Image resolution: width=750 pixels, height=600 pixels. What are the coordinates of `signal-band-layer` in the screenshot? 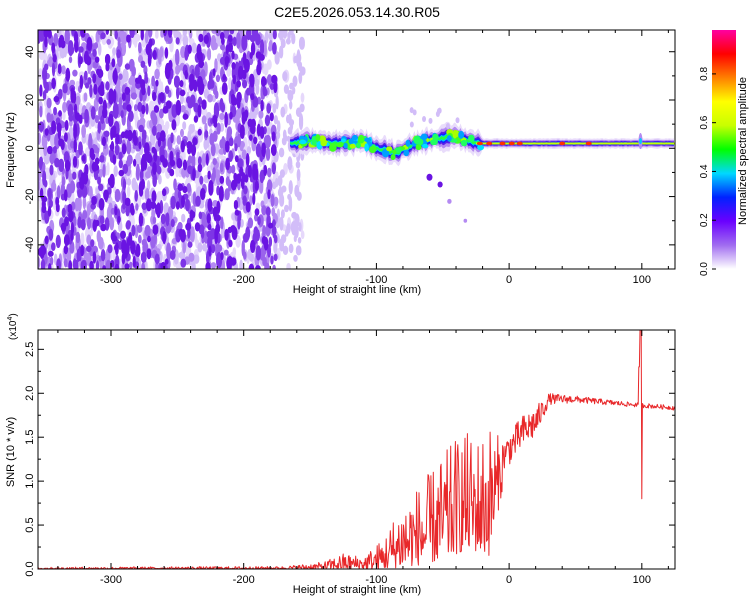 It's located at (482, 165).